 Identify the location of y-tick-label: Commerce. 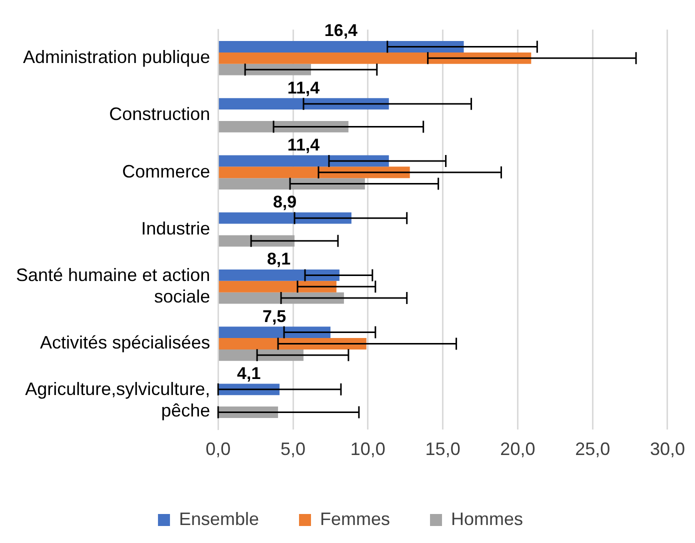
(166, 171).